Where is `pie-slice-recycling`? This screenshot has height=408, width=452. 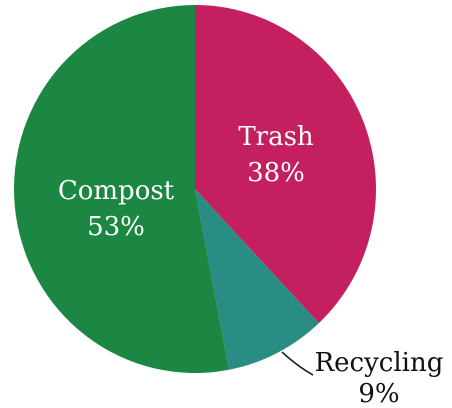 pie-slice-recycling is located at coordinates (257, 279).